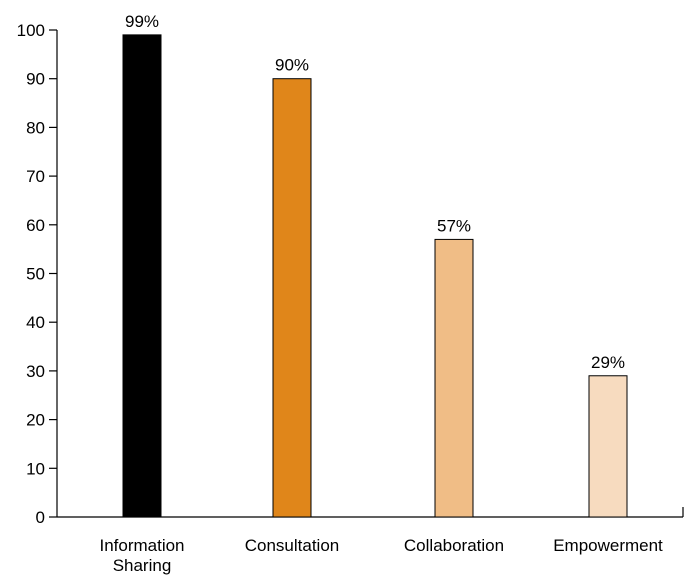 This screenshot has height=583, width=686. What do you see at coordinates (35, 127) in the screenshot?
I see `y-tick-label: 80` at bounding box center [35, 127].